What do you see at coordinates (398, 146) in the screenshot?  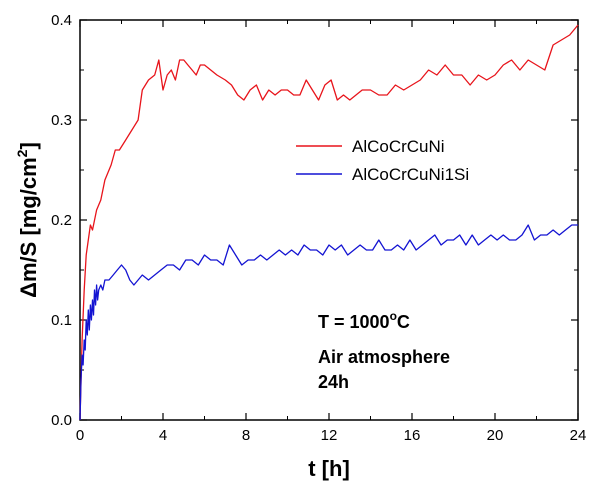 I see `legend-label-alcocrcuni: AlCoCrCuNi` at bounding box center [398, 146].